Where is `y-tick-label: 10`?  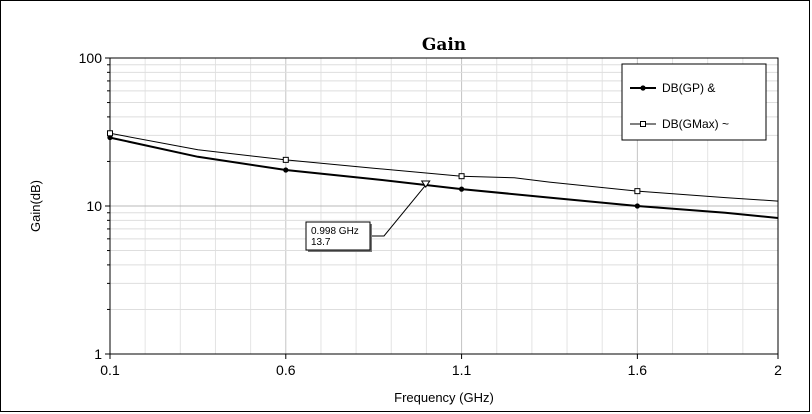 y-tick-label: 10 is located at coordinates (94, 206).